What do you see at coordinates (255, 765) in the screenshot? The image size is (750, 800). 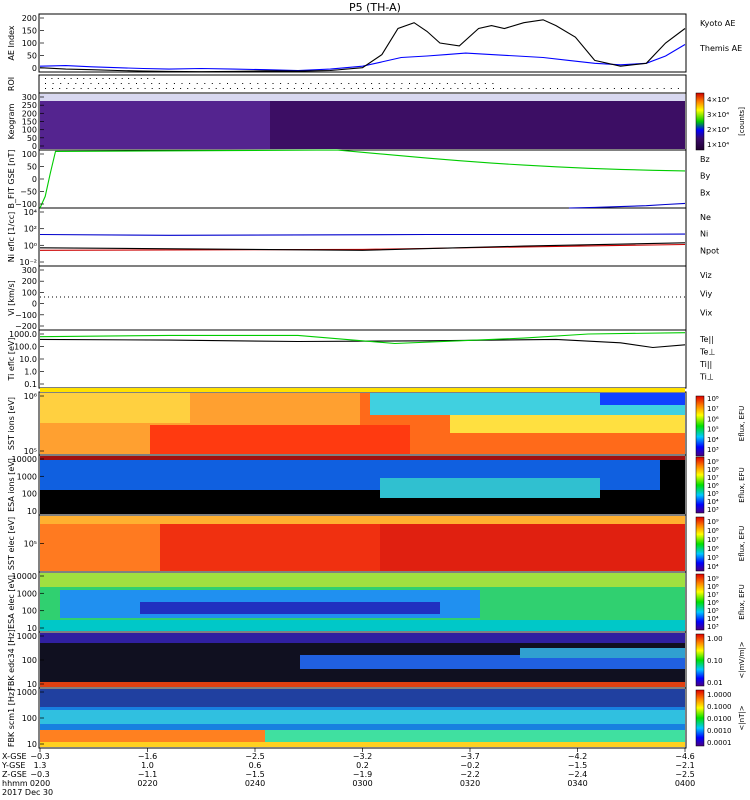 I see `xtick-label-y: 0.6` at bounding box center [255, 765].